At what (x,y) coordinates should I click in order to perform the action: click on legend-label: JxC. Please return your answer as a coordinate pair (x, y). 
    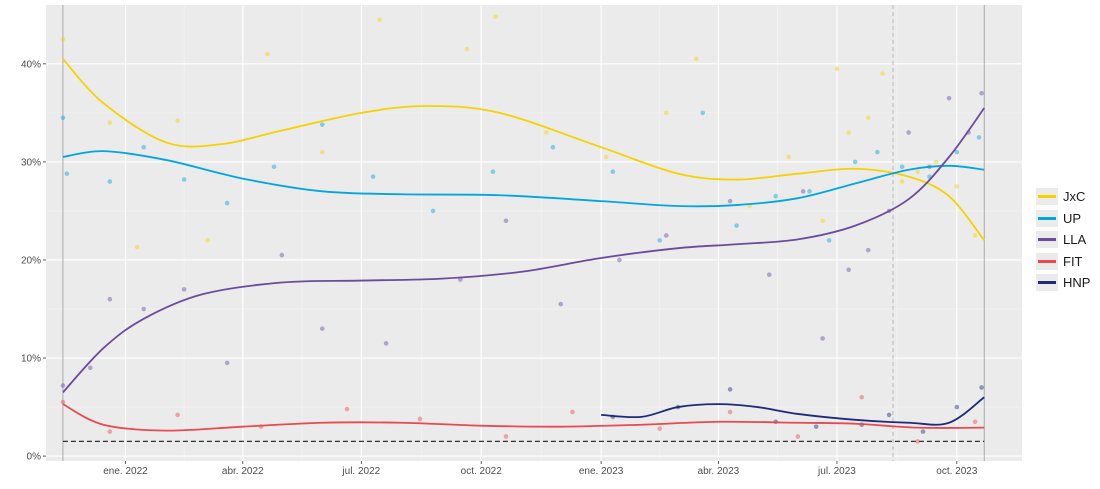
    Looking at the image, I should click on (1074, 197).